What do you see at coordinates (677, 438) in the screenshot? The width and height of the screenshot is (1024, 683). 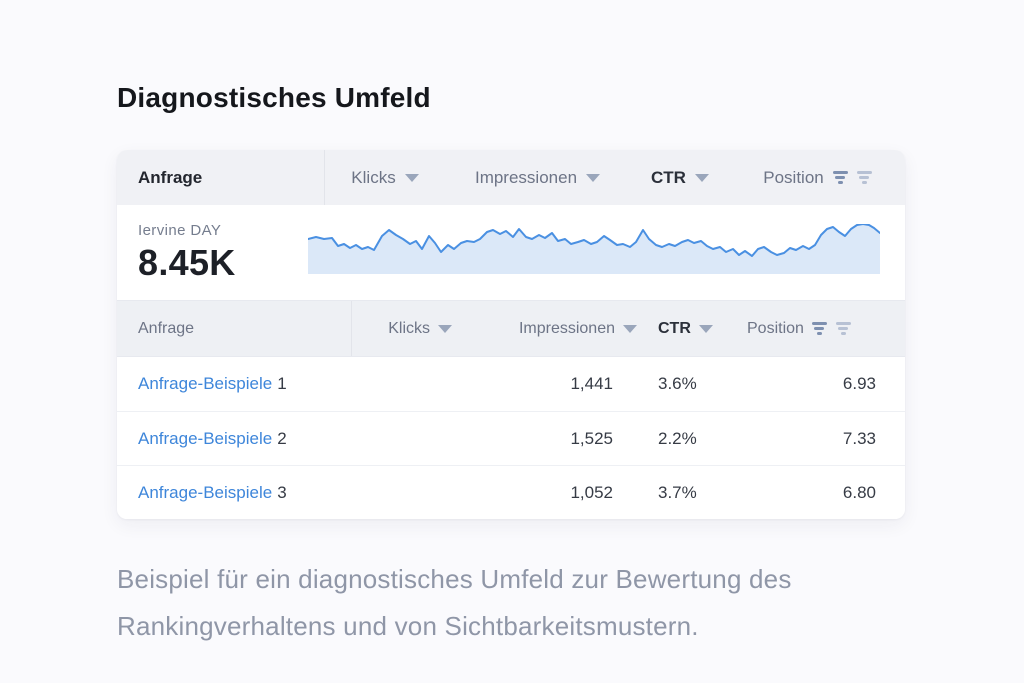 I see `cell-ctr: 2.2%` at bounding box center [677, 438].